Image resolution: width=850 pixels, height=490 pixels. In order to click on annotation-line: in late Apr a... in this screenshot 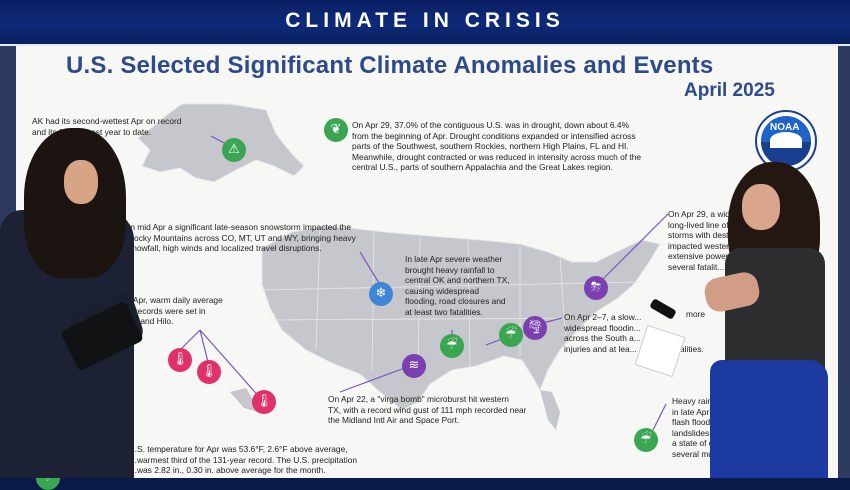, I will do `click(698, 411)`.